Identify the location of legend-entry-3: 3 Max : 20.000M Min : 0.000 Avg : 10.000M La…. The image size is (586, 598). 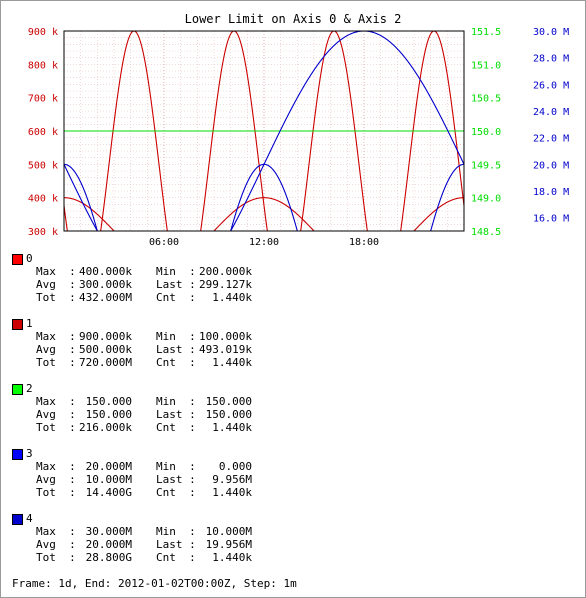
(292, 479).